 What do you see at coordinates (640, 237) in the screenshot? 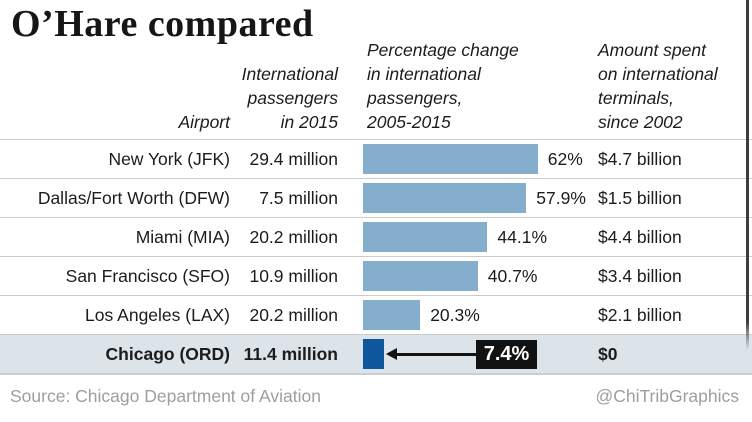
I see `amount-spent-value: $4.4 billion` at bounding box center [640, 237].